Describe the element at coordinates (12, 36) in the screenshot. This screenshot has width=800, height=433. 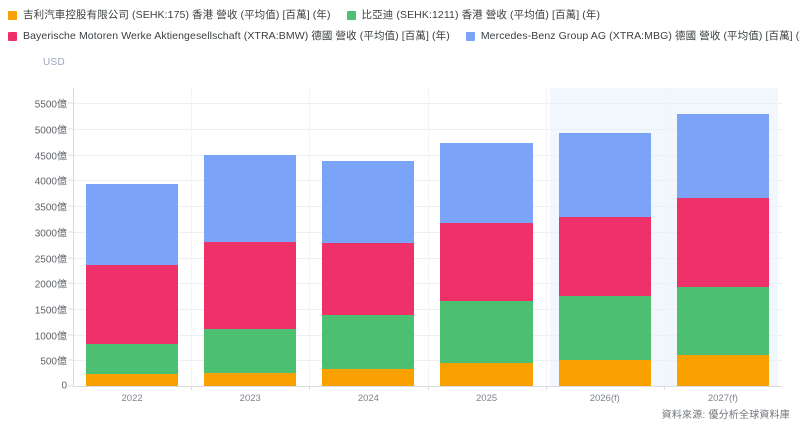
I see `legend-swatch-pink-icon` at that location.